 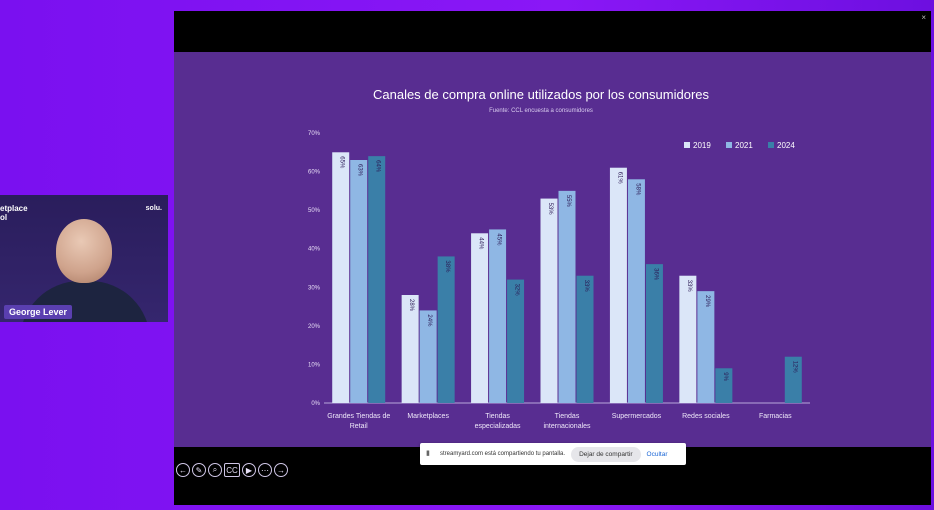 I want to click on zoom-icon: ⌕, so click(x=215, y=470).